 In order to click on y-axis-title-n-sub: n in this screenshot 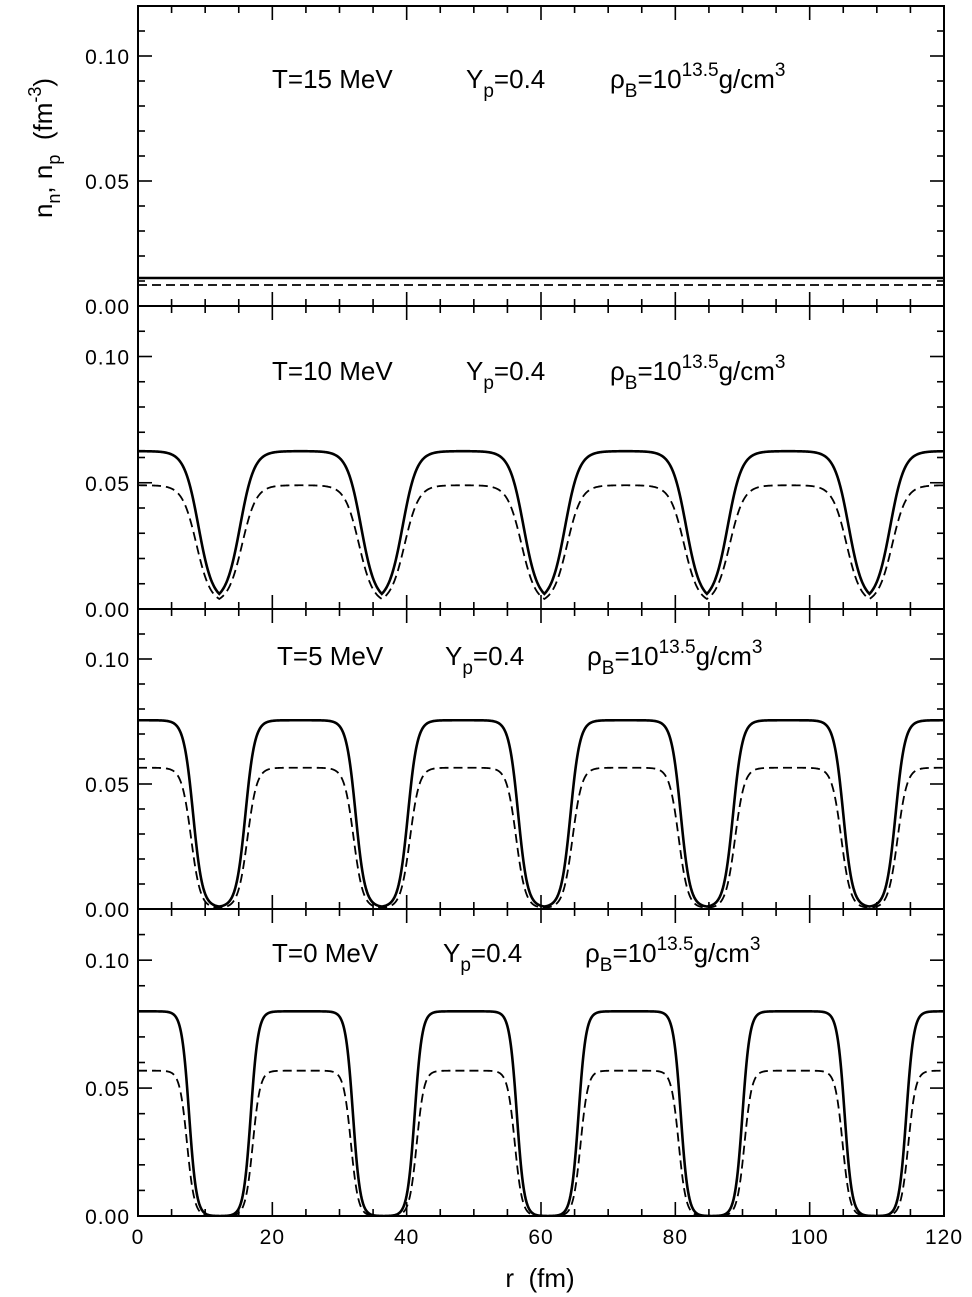, I will do `click(54, 199)`.